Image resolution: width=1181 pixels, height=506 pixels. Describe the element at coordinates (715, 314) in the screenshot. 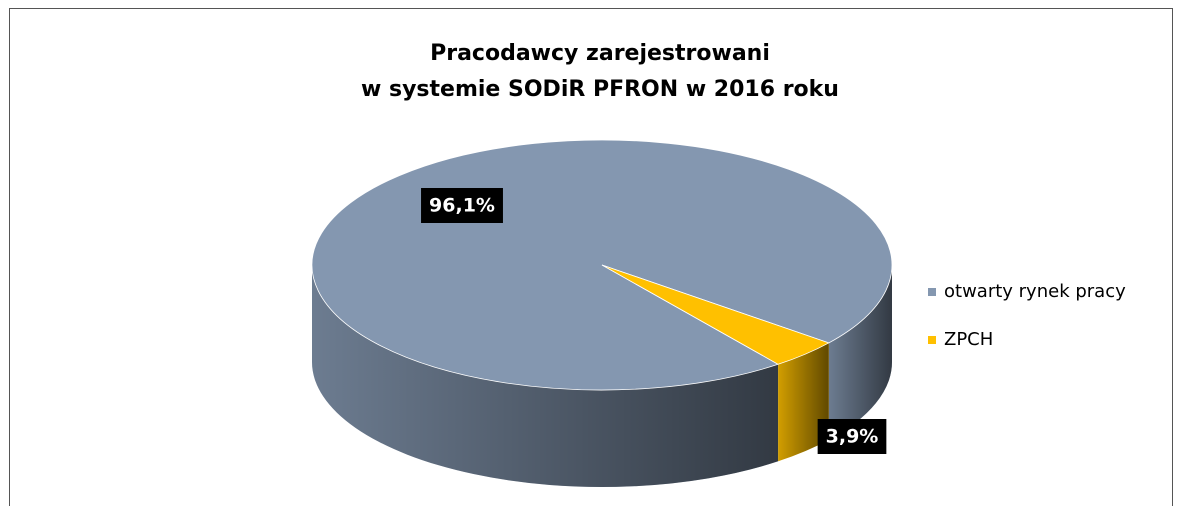

I see `pie-top` at that location.